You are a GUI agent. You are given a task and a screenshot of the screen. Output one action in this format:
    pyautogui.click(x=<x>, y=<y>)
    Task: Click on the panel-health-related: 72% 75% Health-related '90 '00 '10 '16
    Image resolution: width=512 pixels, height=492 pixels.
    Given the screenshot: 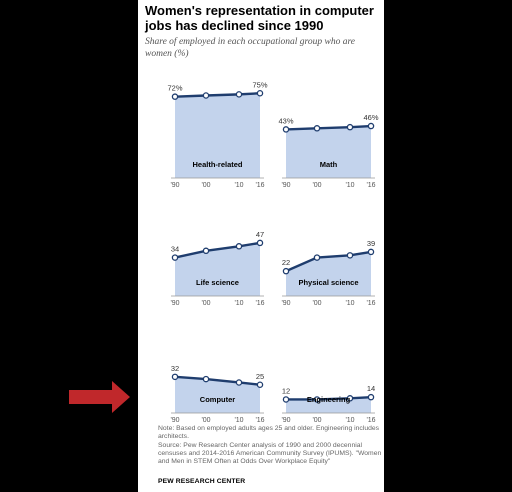 What is the action you would take?
    pyautogui.click(x=217, y=134)
    